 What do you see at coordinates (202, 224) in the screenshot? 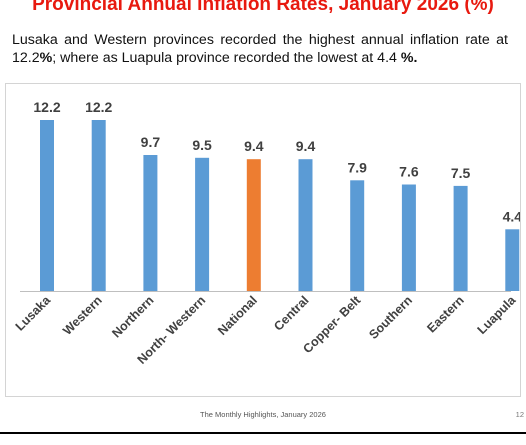
I see `bar-north-western` at bounding box center [202, 224].